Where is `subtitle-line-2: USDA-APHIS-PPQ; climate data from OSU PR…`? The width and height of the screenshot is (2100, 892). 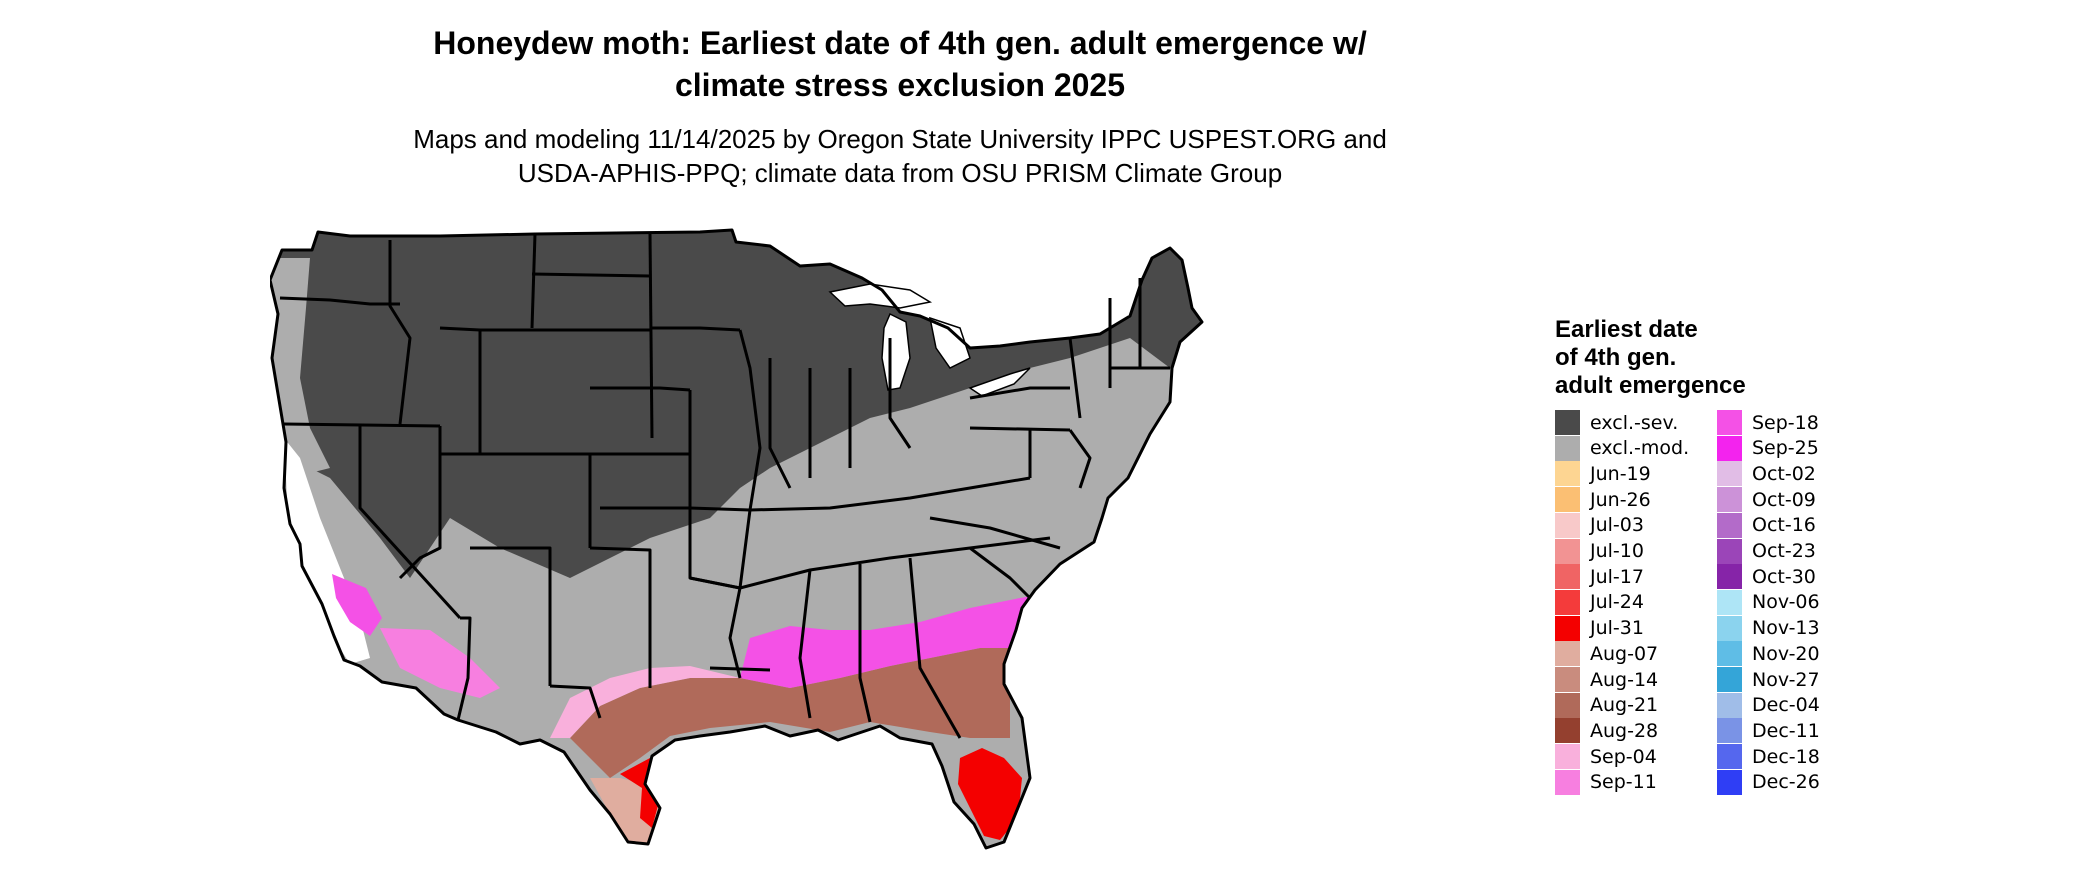
subtitle-line-2: USDA-APHIS-PPQ; climate data from OSU PR… is located at coordinates (900, 173).